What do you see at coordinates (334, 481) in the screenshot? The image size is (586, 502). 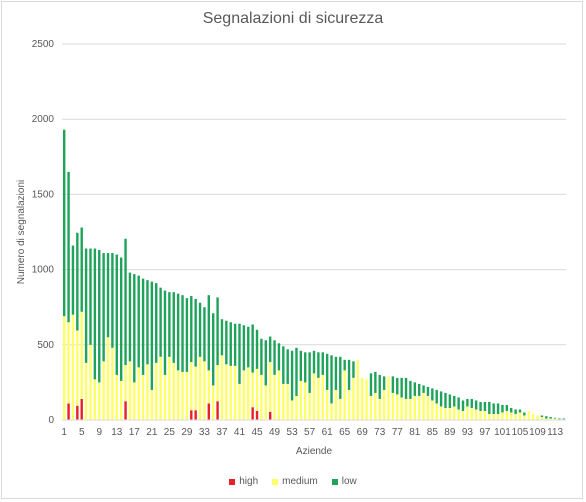 I see `legend-swatch-low` at bounding box center [334, 481].